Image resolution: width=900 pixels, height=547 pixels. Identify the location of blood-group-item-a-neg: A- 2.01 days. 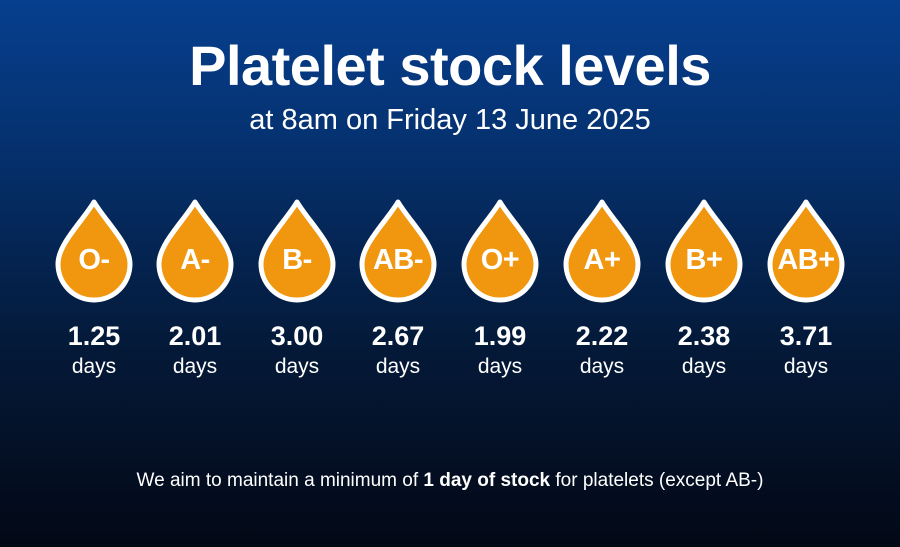
(195, 296).